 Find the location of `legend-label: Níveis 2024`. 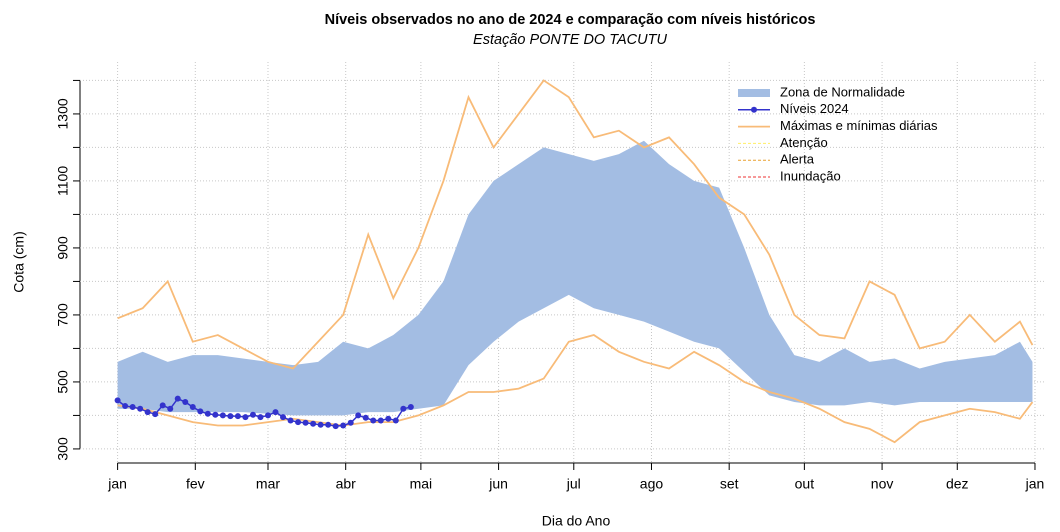

legend-label: Níveis 2024 is located at coordinates (814, 108).